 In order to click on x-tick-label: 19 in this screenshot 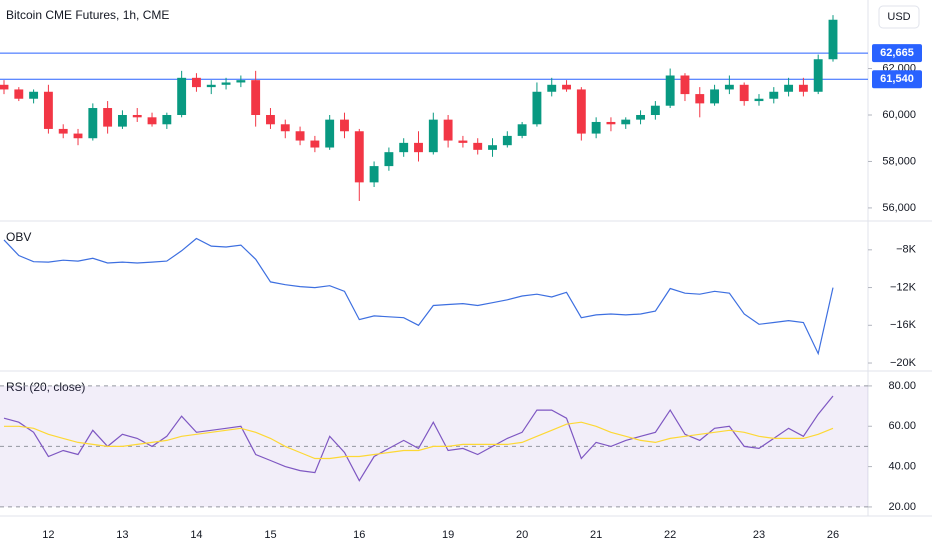, I will do `click(448, 535)`.